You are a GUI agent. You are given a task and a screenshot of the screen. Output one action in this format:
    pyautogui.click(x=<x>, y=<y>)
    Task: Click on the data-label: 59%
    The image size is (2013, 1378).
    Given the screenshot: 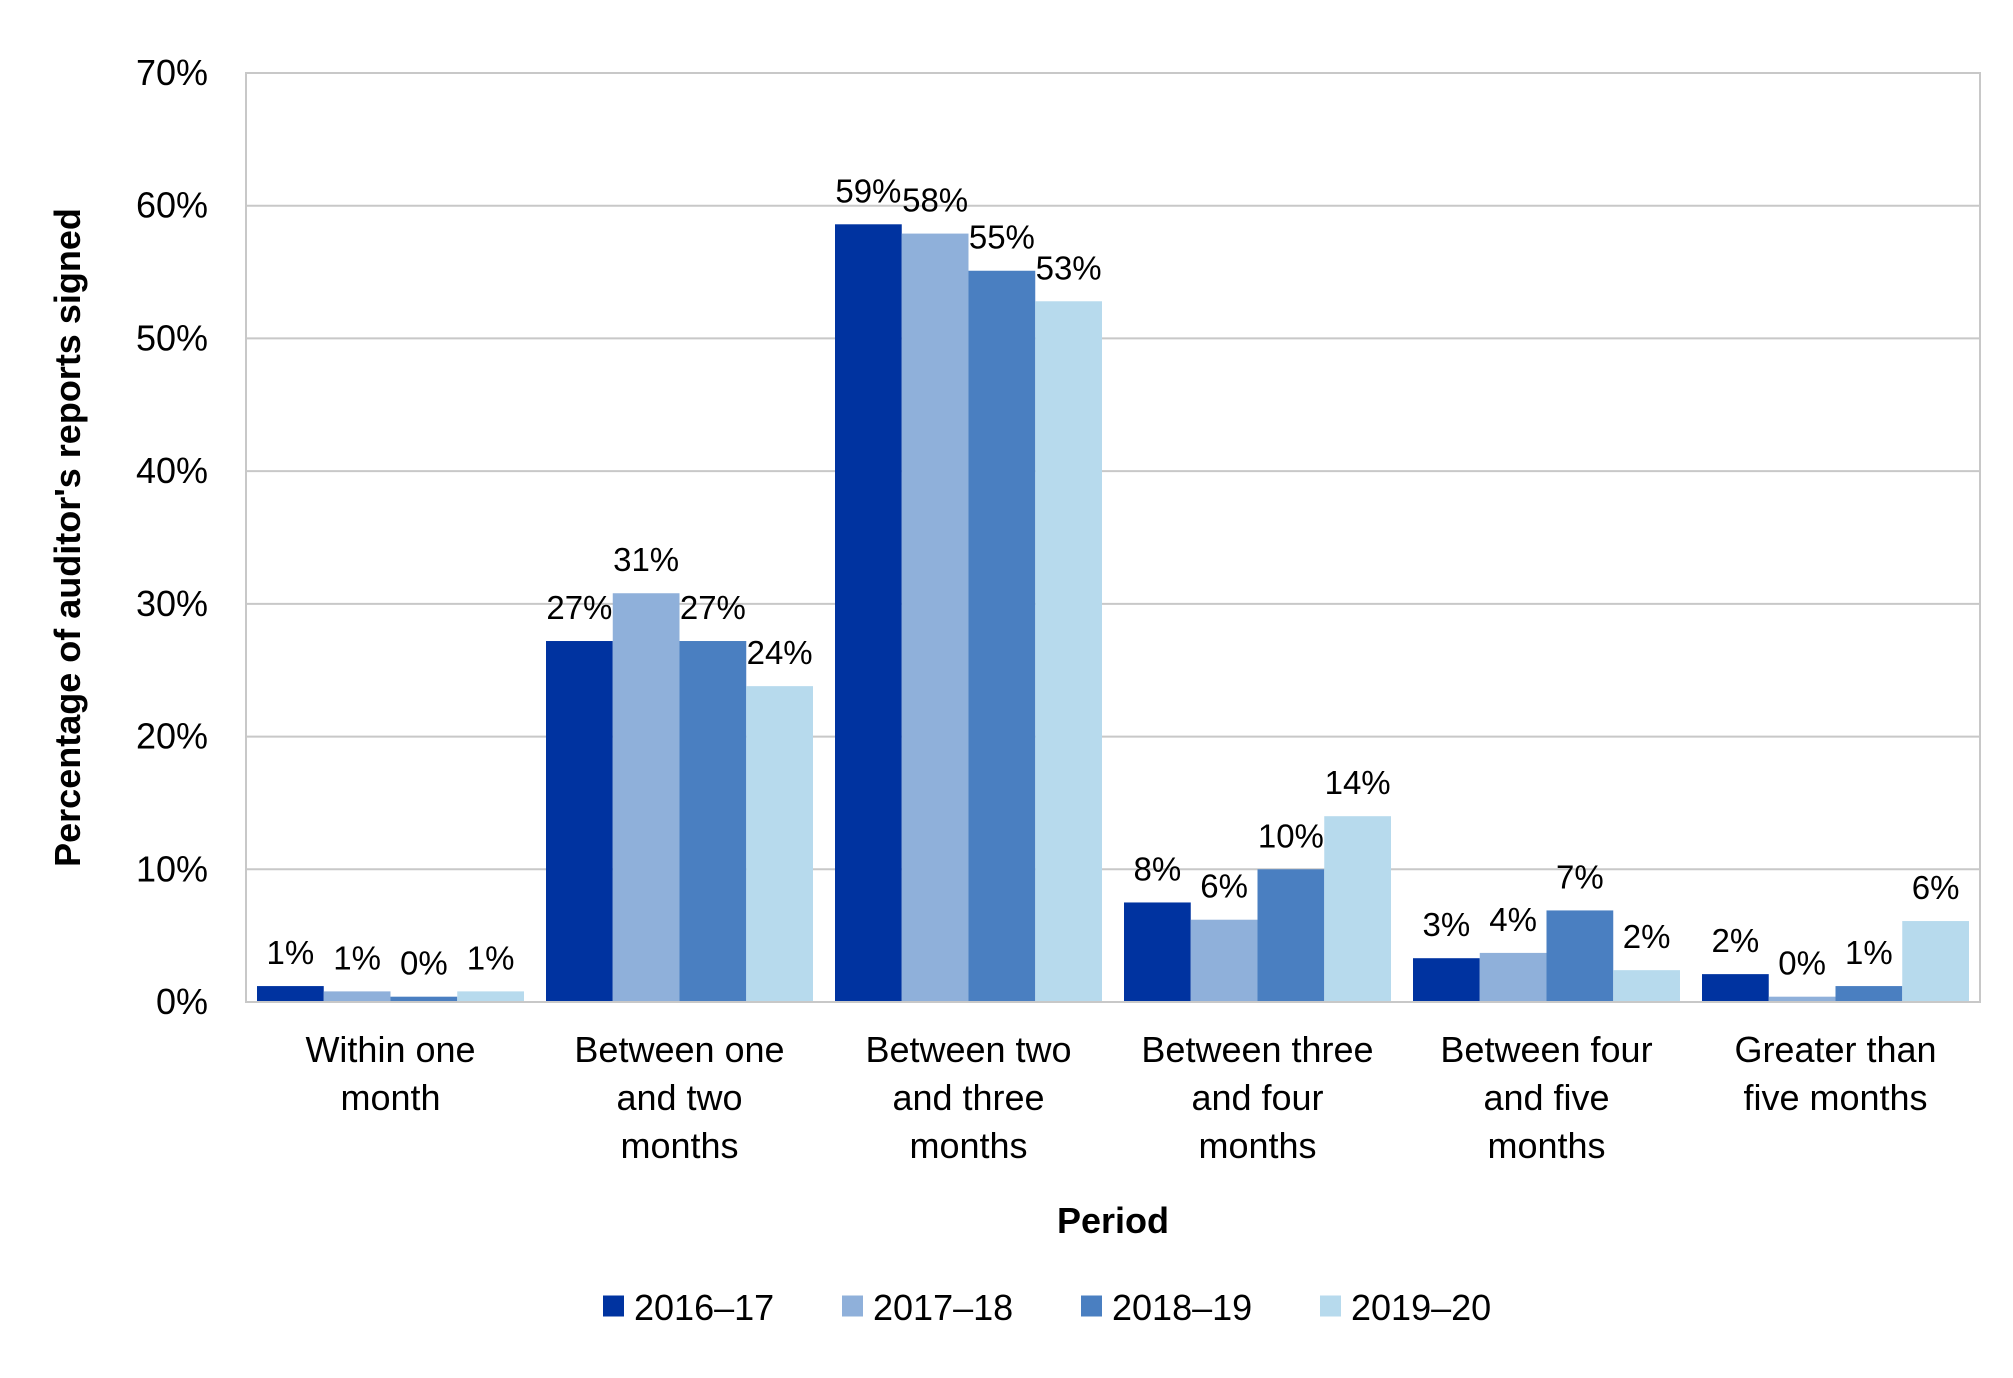 What is the action you would take?
    pyautogui.click(x=868, y=190)
    